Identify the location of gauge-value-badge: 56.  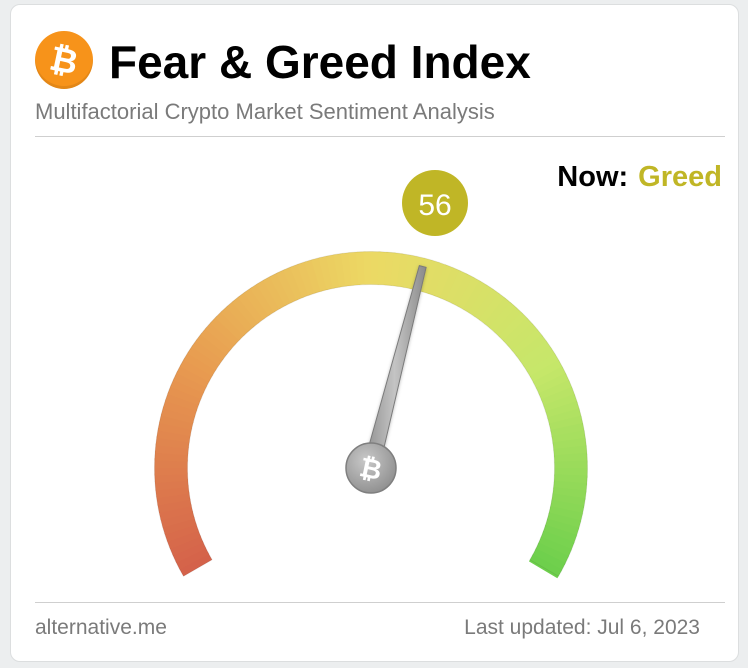
(435, 203).